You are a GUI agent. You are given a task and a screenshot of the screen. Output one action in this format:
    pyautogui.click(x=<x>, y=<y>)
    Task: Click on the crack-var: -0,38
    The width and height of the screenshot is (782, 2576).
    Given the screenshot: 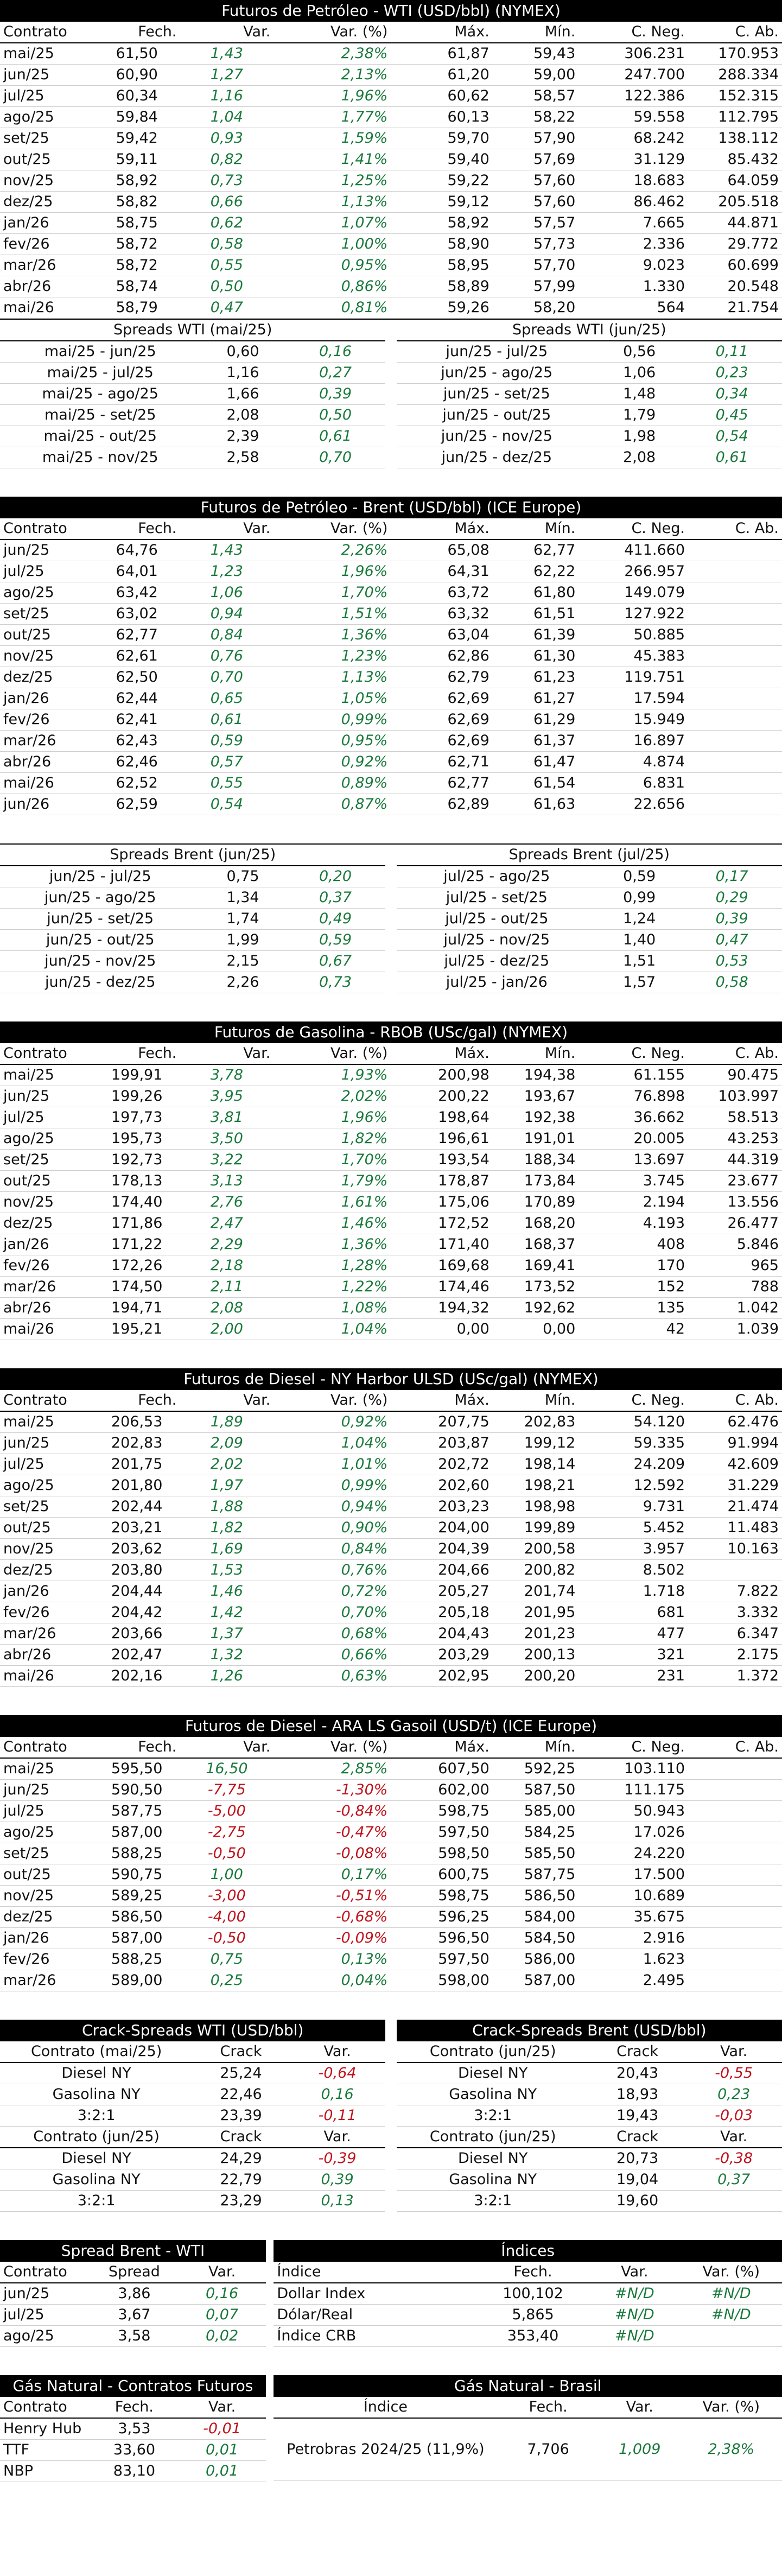 What is the action you would take?
    pyautogui.click(x=733, y=2158)
    